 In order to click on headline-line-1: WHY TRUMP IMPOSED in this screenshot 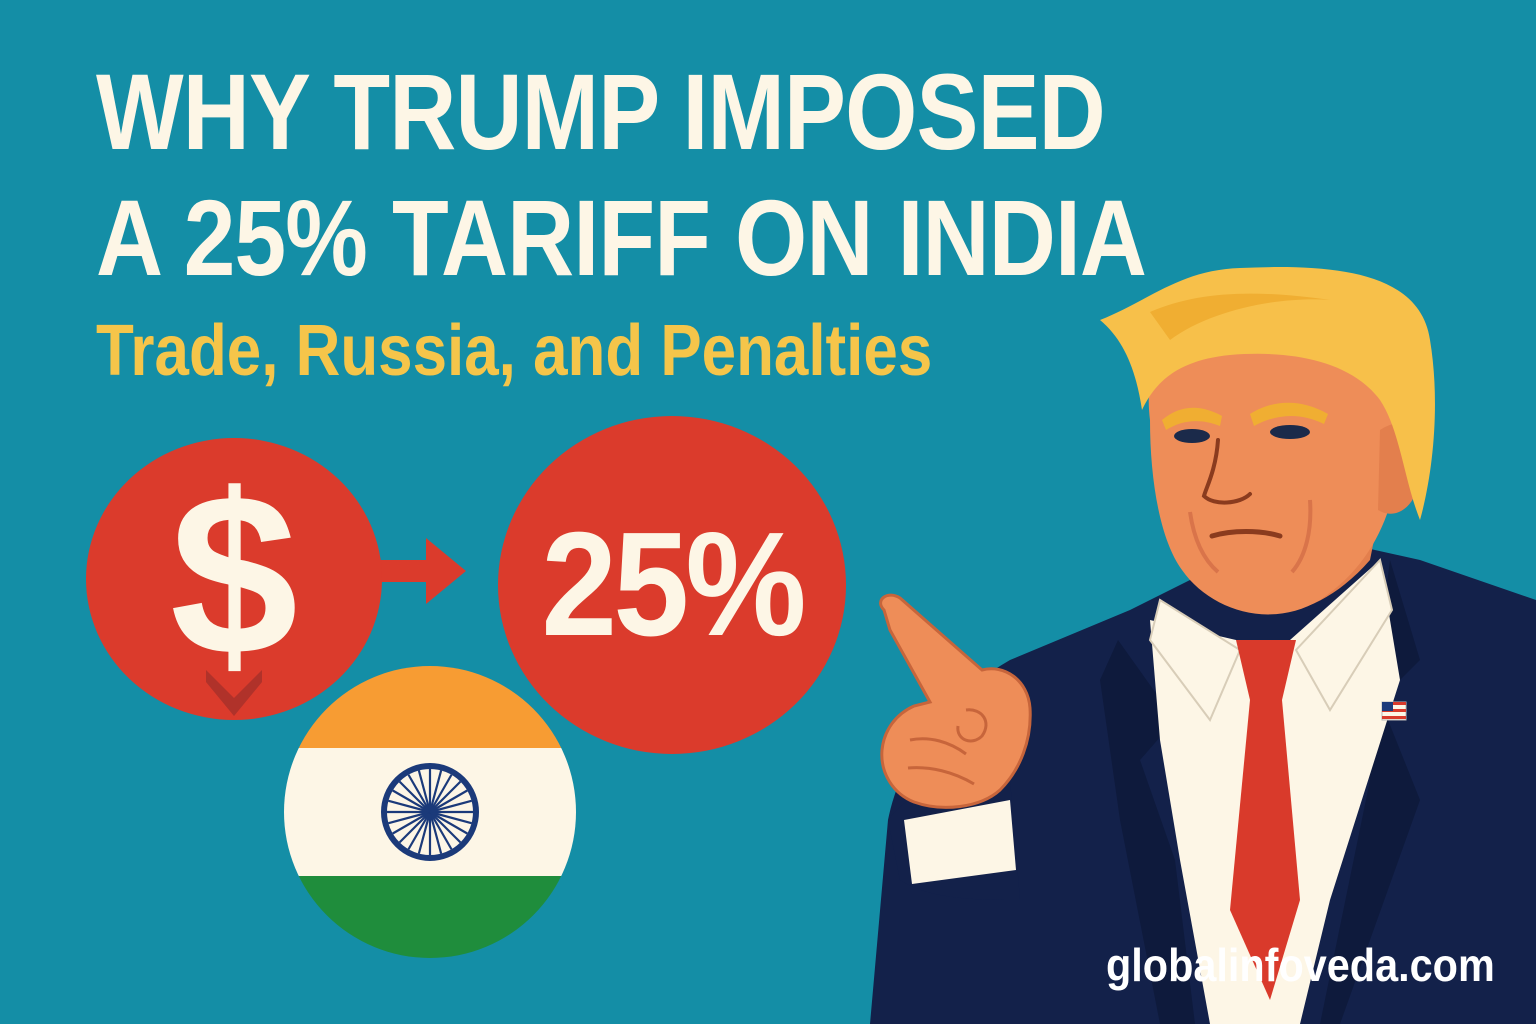, I will do `click(601, 111)`.